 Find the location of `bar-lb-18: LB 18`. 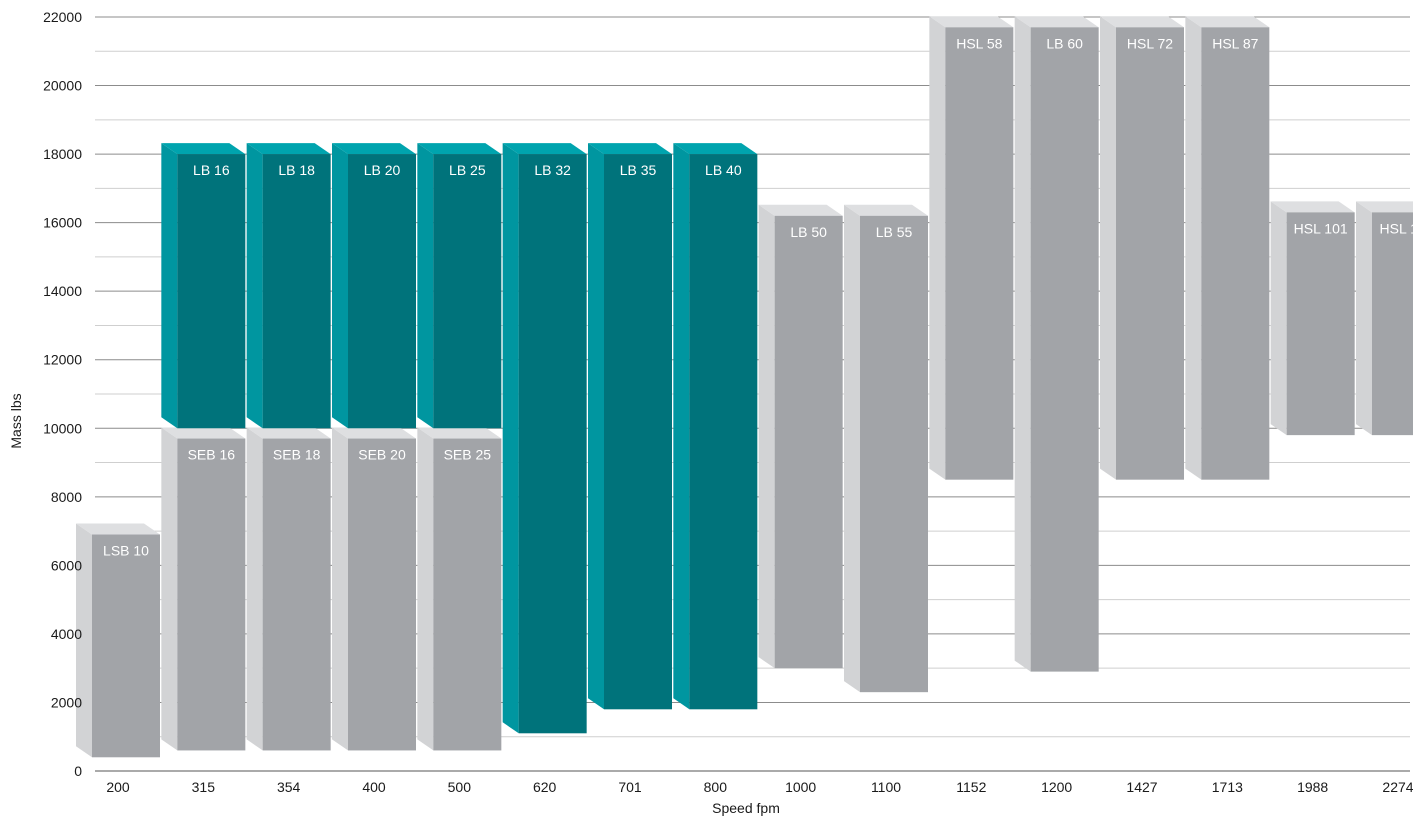

bar-lb-18: LB 18 is located at coordinates (288, 286).